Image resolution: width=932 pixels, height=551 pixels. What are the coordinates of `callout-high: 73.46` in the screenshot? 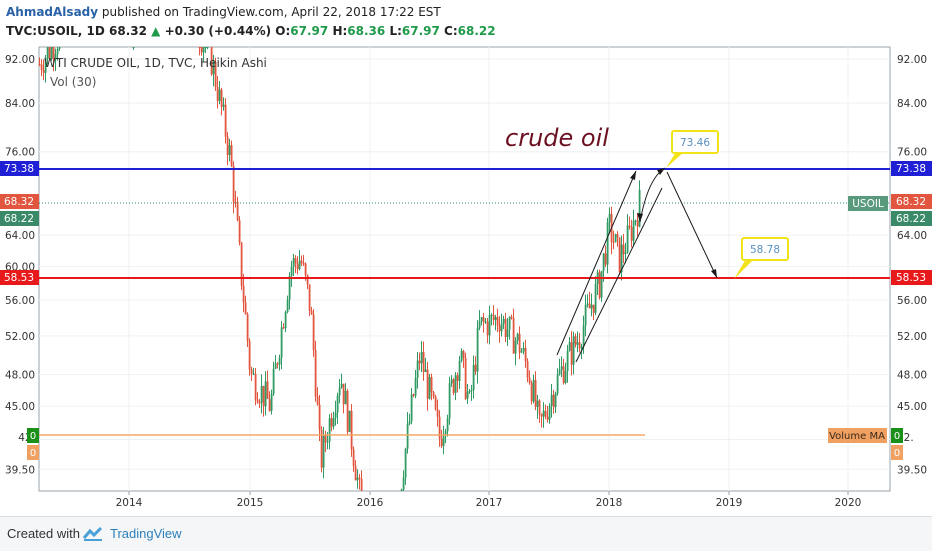 It's located at (692, 149).